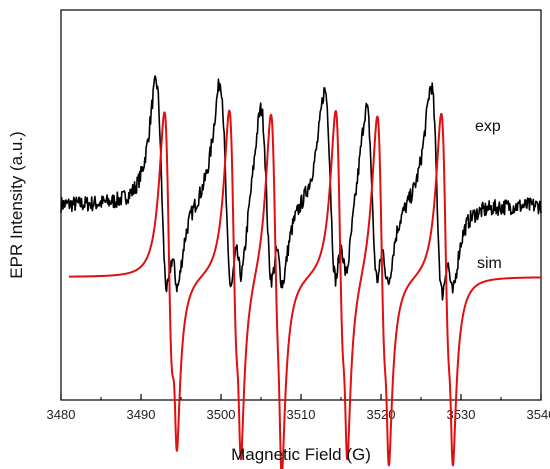 This screenshot has width=550, height=469. What do you see at coordinates (301, 454) in the screenshot?
I see `x-axis-title: Magnetic Field (G)` at bounding box center [301, 454].